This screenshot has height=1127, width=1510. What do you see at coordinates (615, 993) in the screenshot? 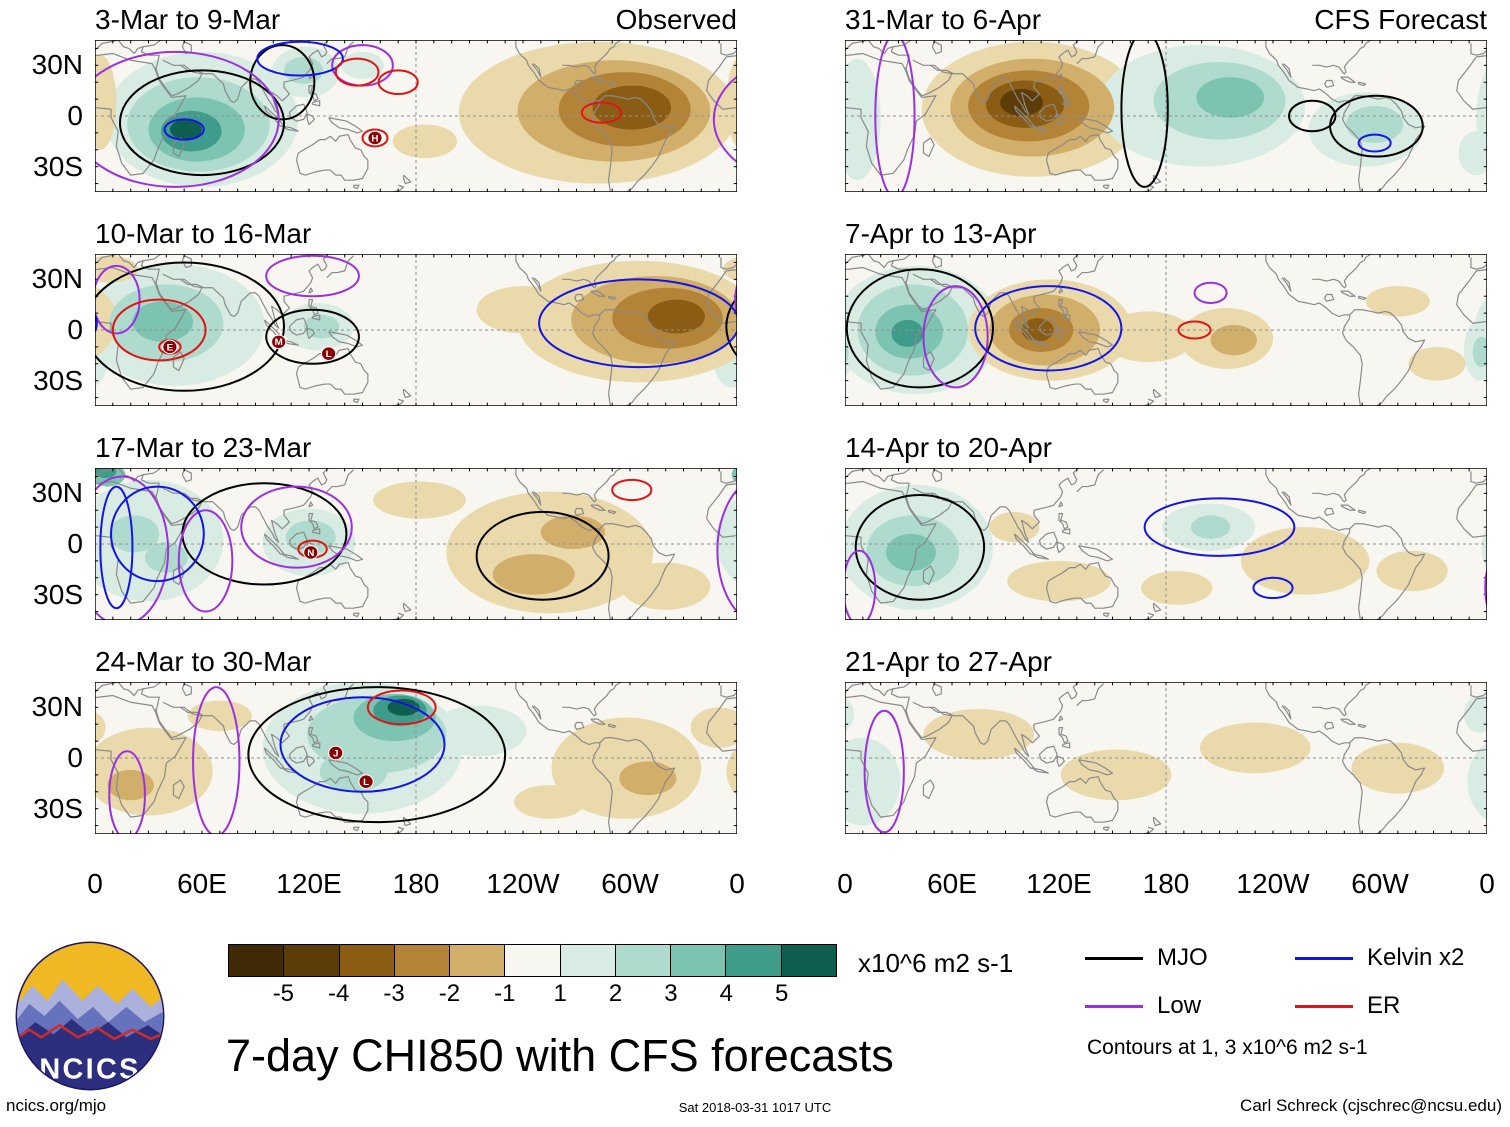
I see `colorbar-tick: 2` at bounding box center [615, 993].